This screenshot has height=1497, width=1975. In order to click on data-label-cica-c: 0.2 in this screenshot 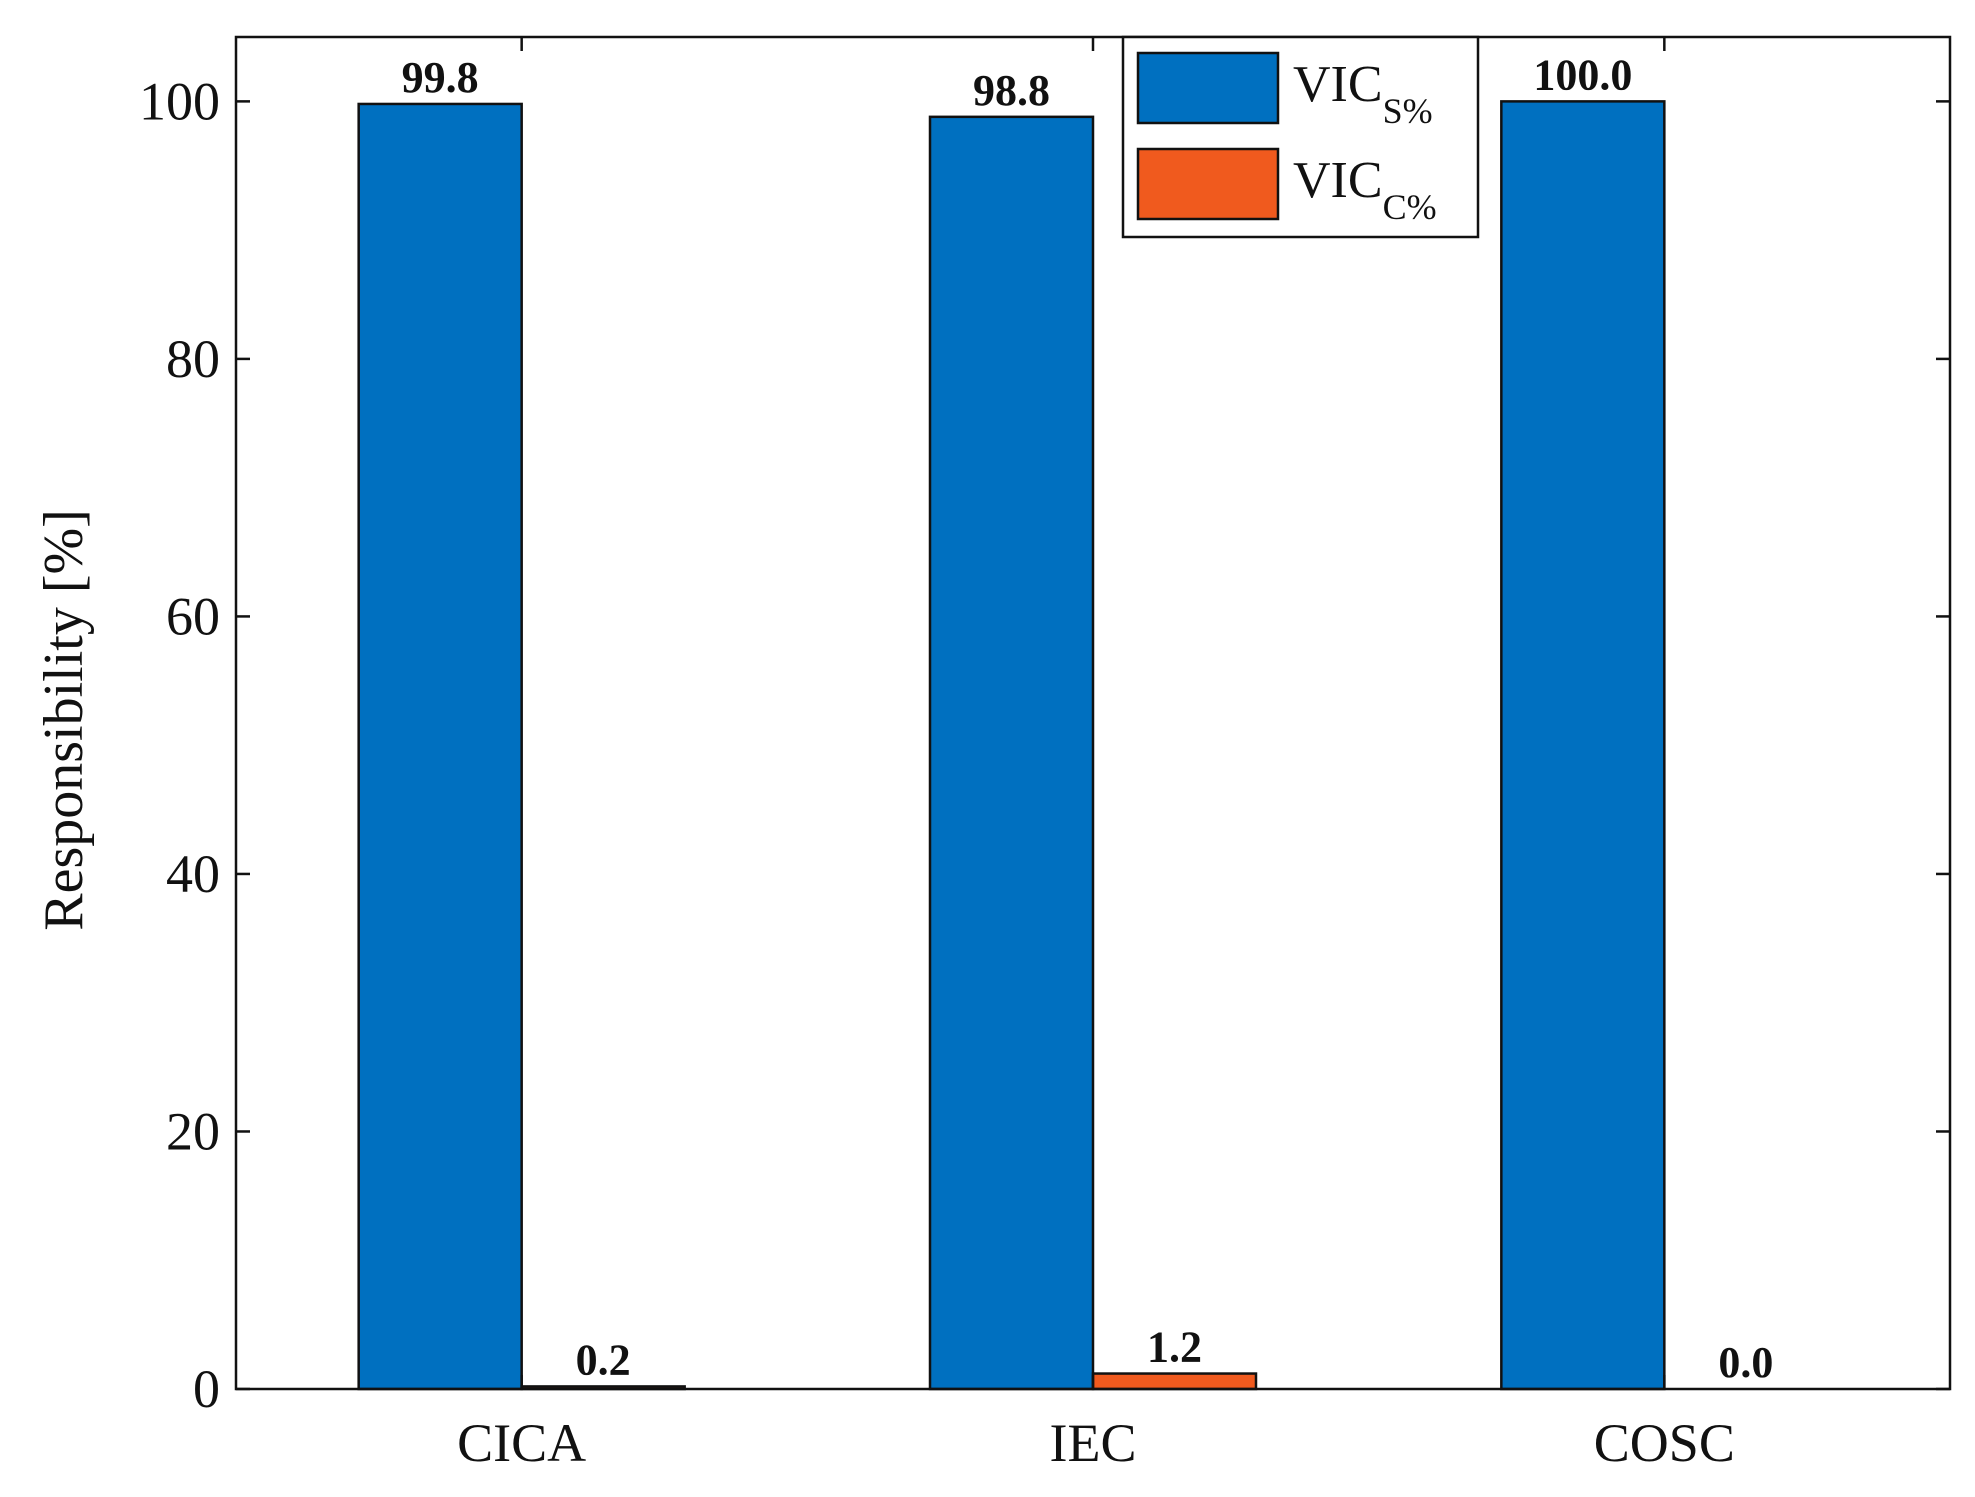, I will do `click(603, 1359)`.